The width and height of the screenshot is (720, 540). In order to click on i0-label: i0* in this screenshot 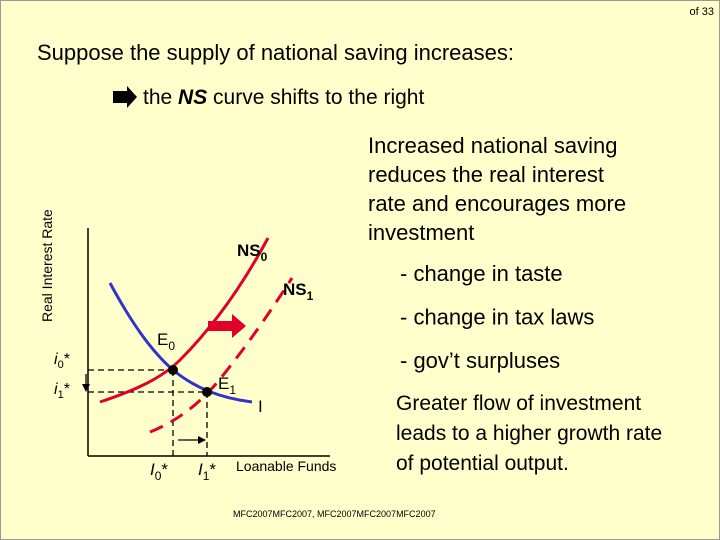, I will do `click(62, 361)`.